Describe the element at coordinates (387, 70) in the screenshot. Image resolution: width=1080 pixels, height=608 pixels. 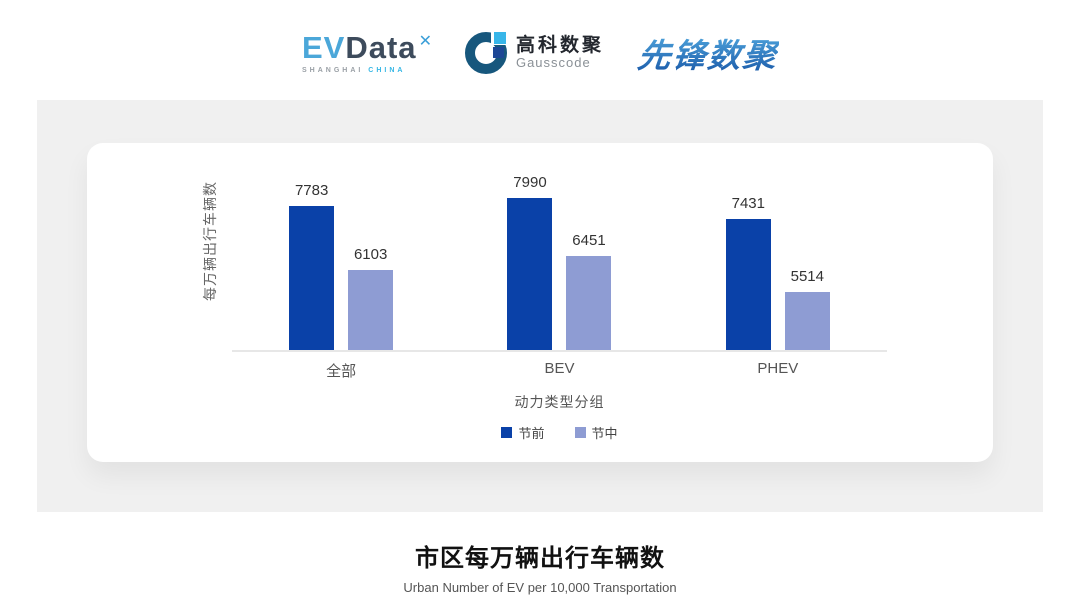
I see `evdata-caption-china: CHINA` at that location.